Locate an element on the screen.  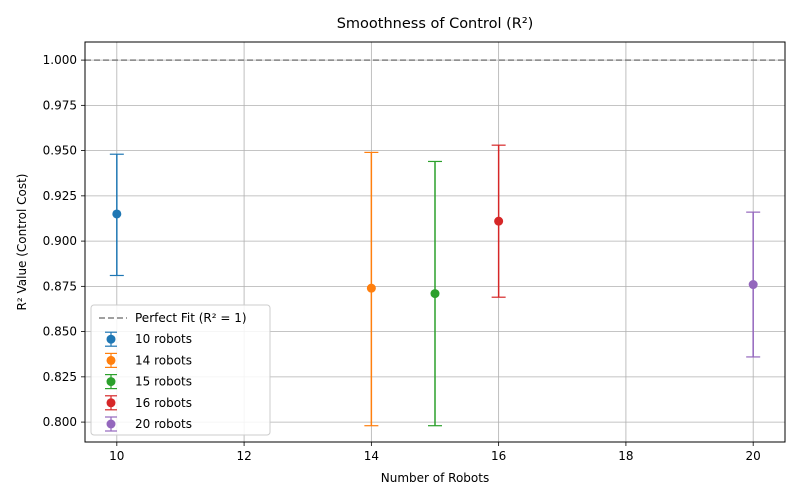
series-14-robots is located at coordinates (371, 289).